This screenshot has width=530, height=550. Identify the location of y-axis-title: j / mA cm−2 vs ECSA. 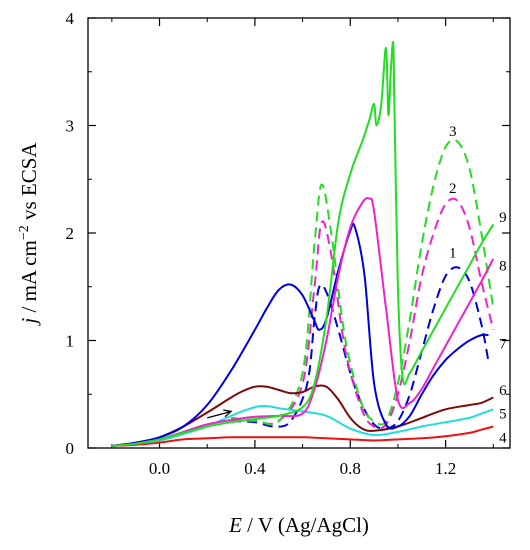
(29, 234).